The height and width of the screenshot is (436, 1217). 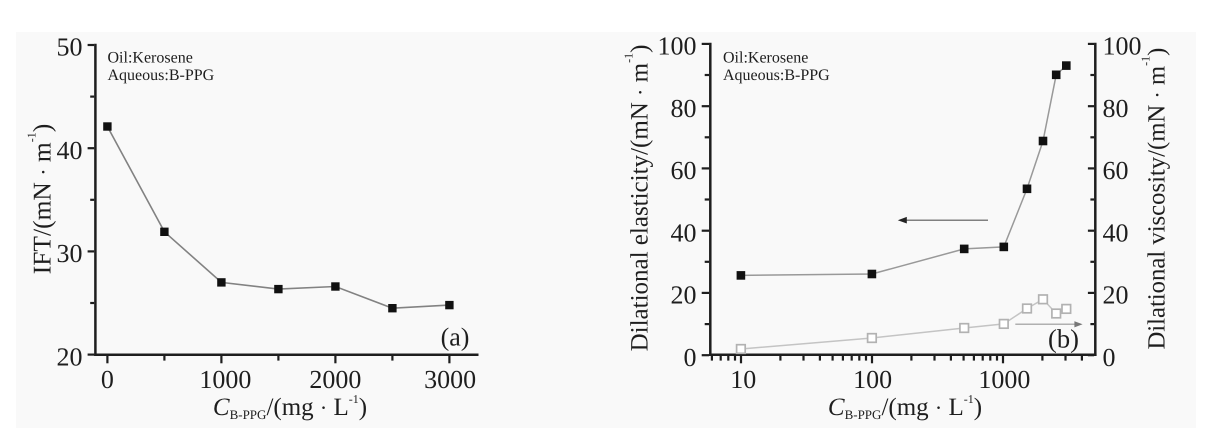 What do you see at coordinates (455, 336) in the screenshot?
I see `svg-text: (a)` at bounding box center [455, 336].